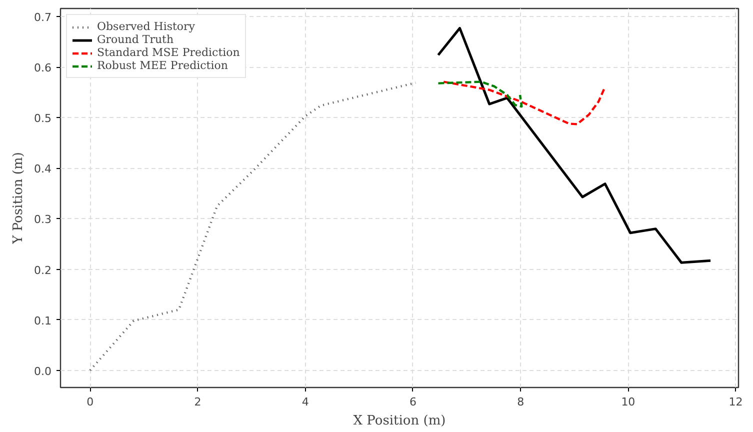 The height and width of the screenshot is (432, 753). I want to click on x-tick-label: 10, so click(628, 402).